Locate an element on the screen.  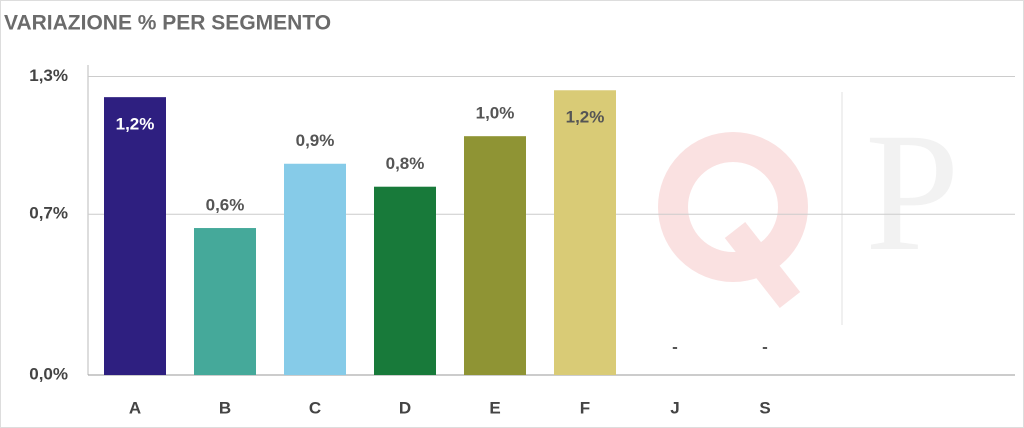
value-label: 0,8% is located at coordinates (405, 163).